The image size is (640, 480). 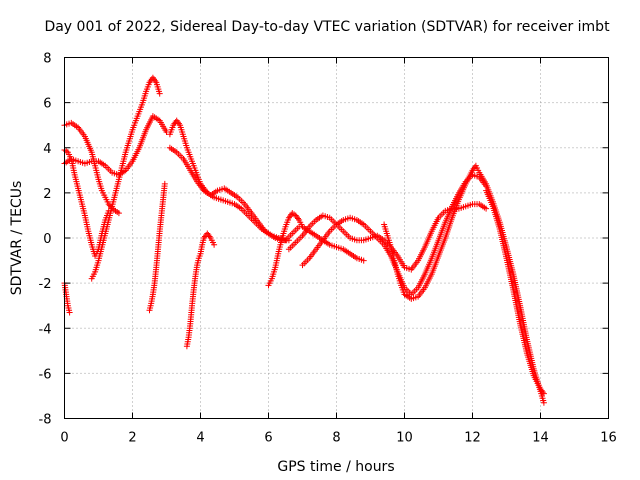 What do you see at coordinates (47, 239) in the screenshot?
I see `y-tick-label: 0` at bounding box center [47, 239].